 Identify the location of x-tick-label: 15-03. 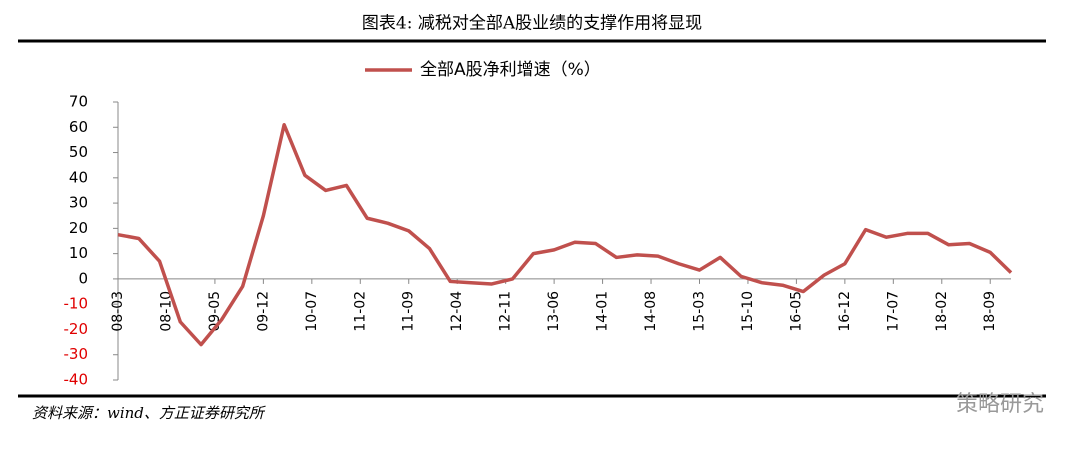
(699, 311).